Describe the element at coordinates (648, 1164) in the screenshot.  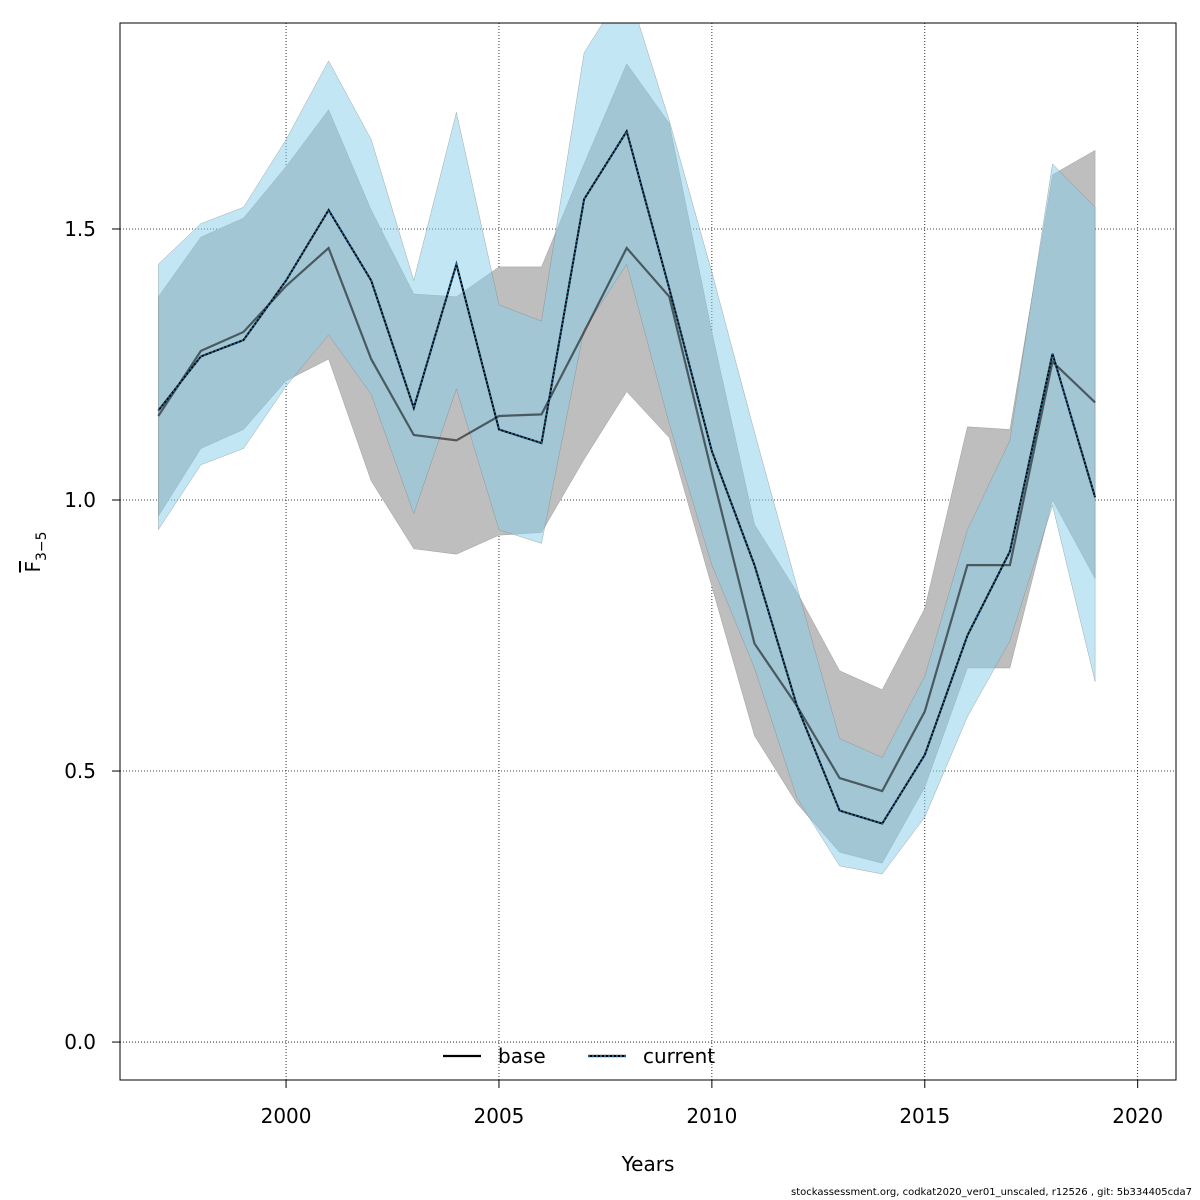
I see `x-axis-title: Years` at that location.